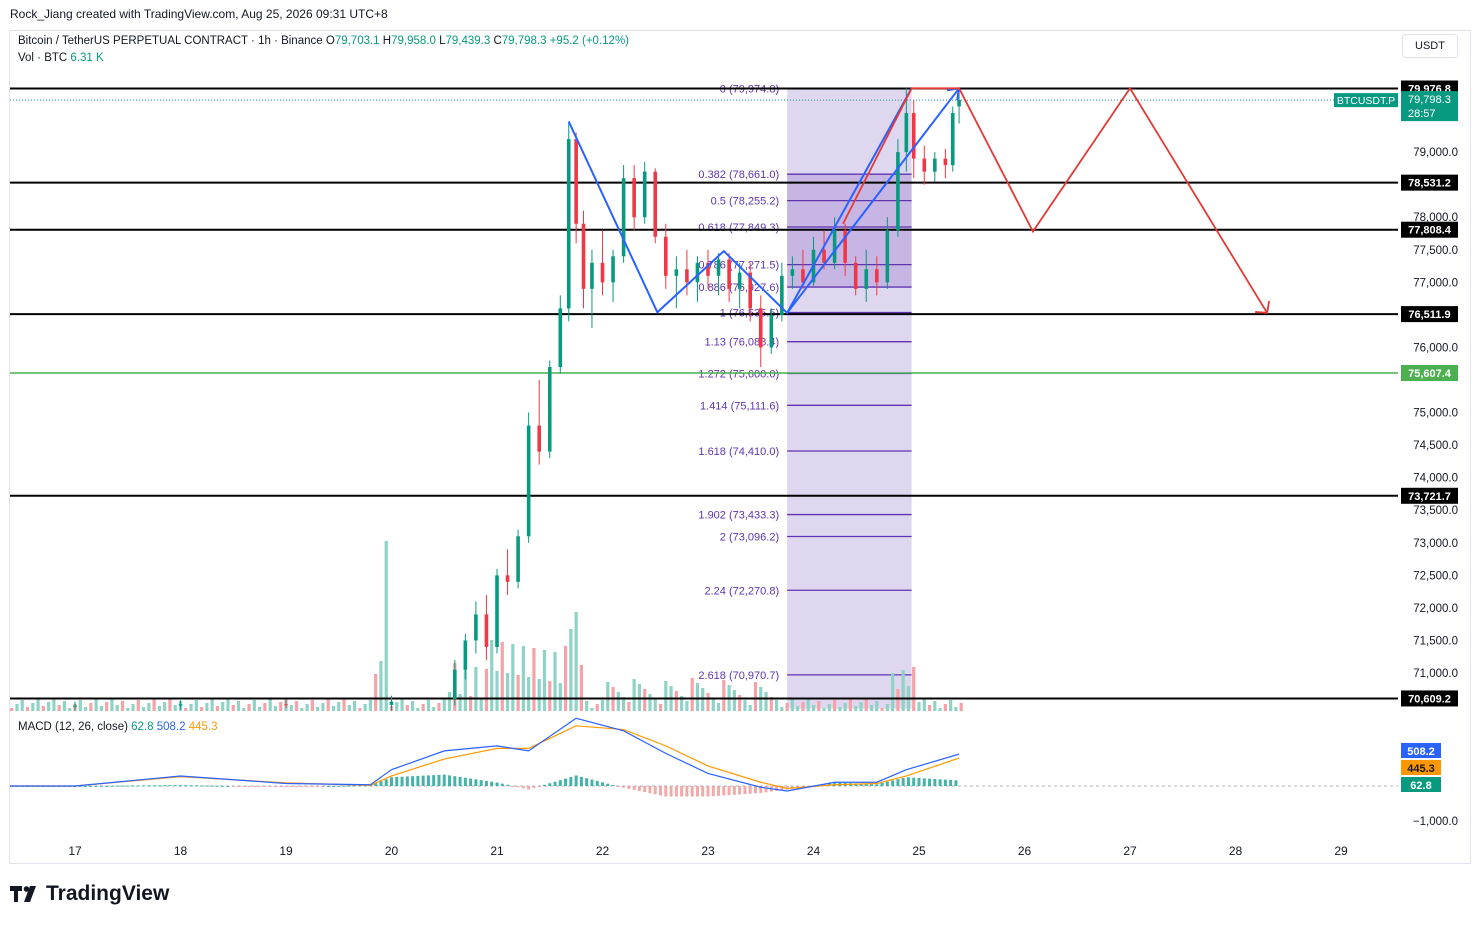 This screenshot has width=1481, height=925. I want to click on fib-level-label: 1.414 (75,111.6), so click(739, 406).